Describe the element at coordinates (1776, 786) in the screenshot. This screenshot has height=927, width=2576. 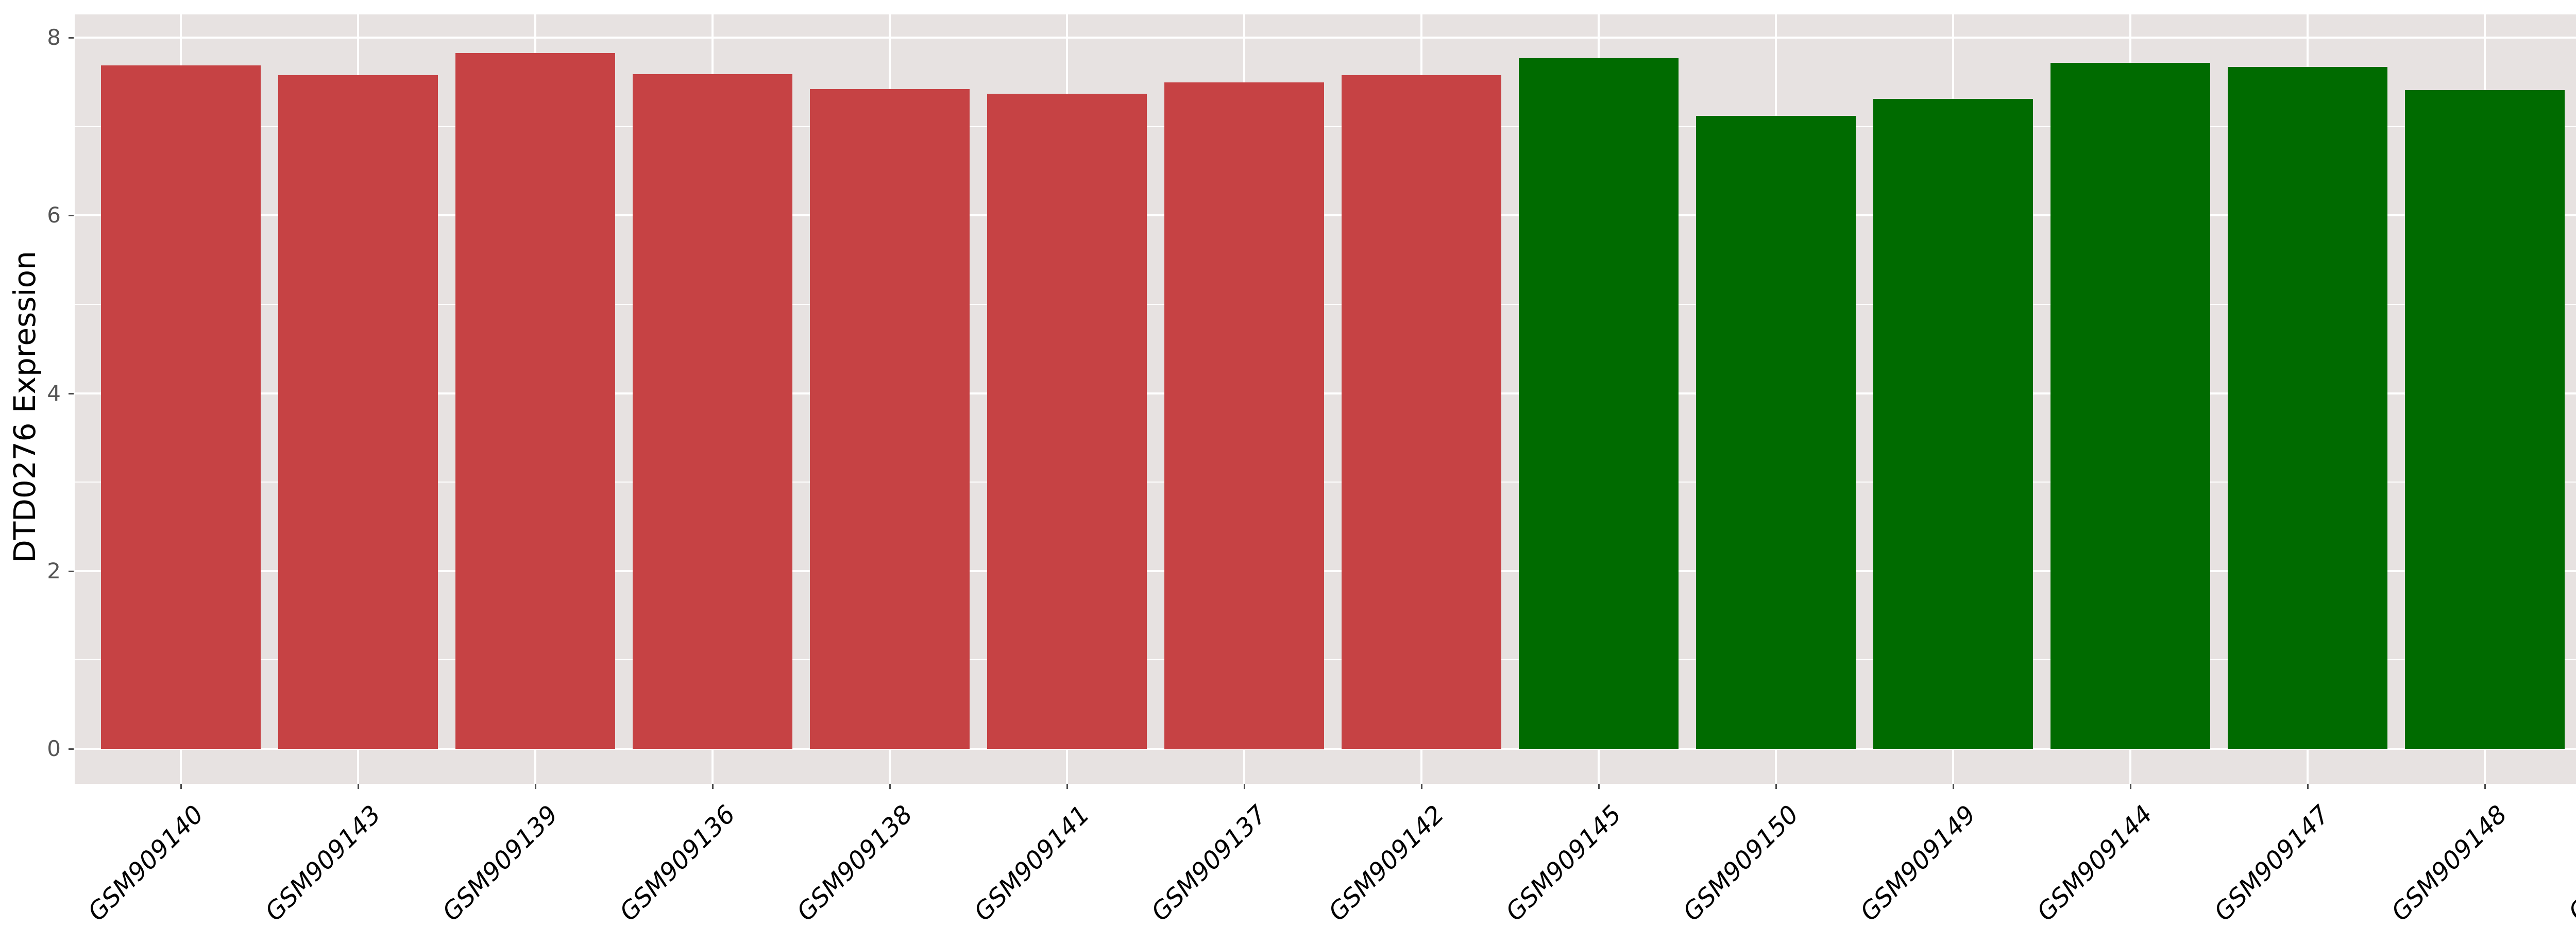
I see `x-tick-mark-GSM909150` at that location.